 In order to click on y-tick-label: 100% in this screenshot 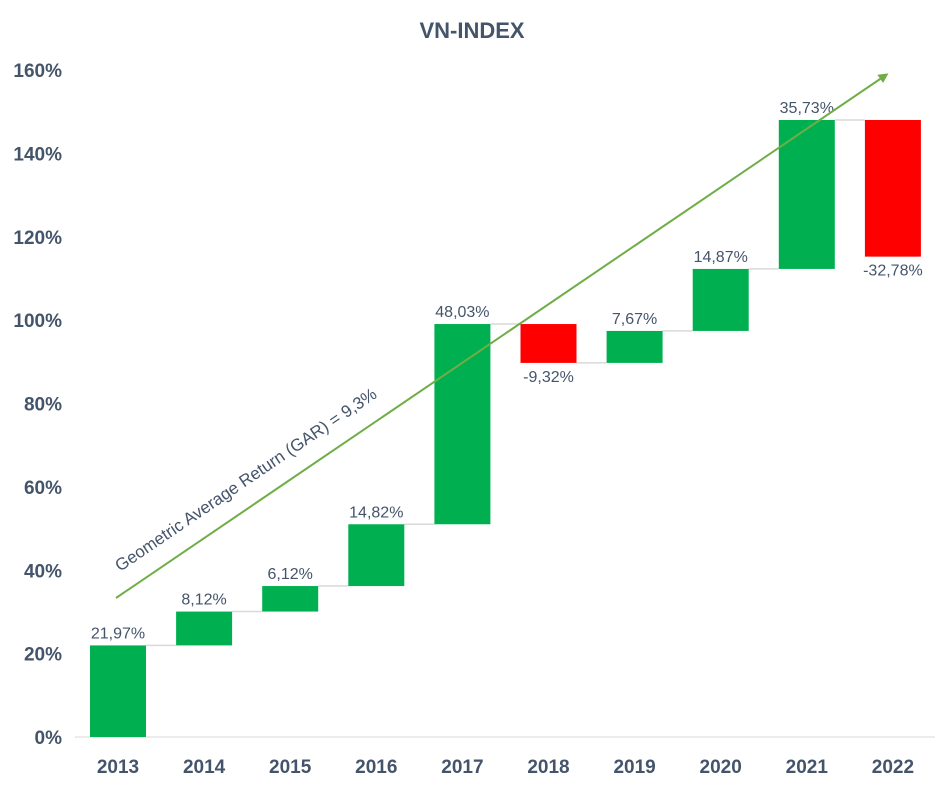, I will do `click(37, 321)`.